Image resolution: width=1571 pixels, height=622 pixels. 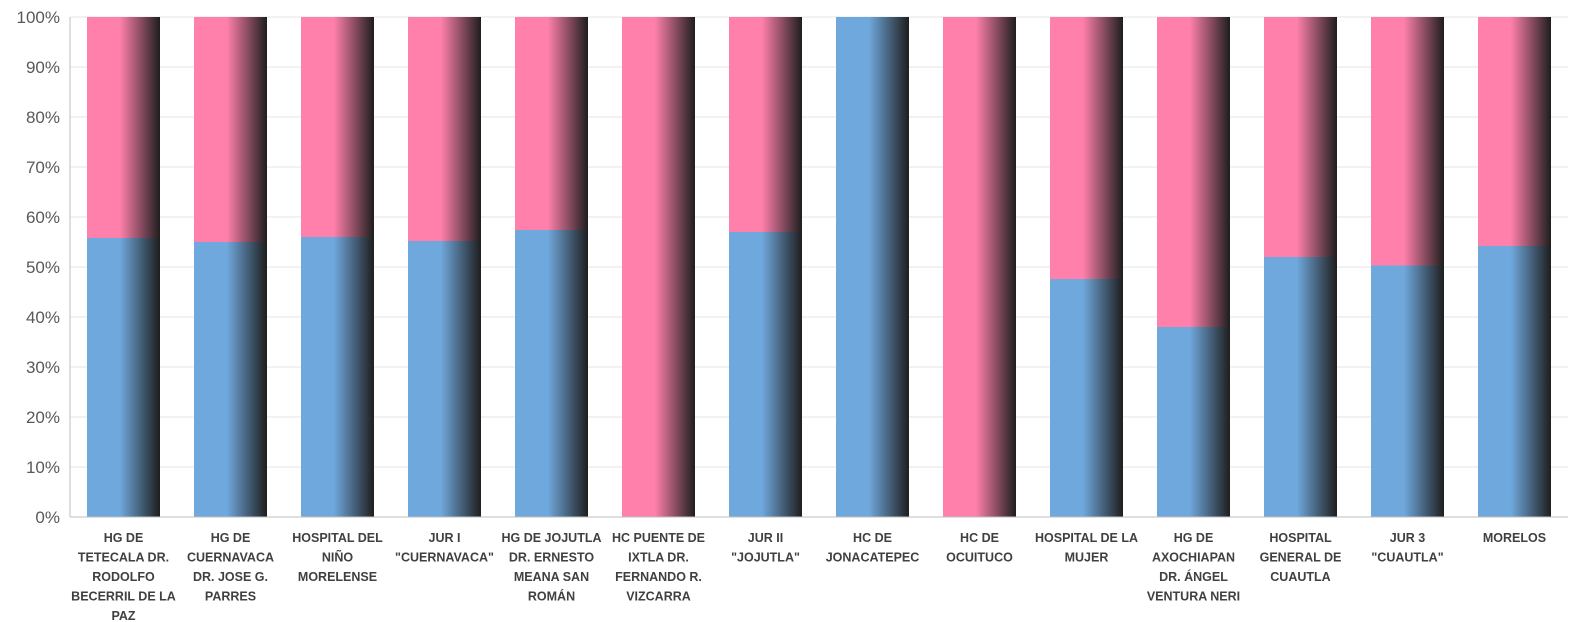 I want to click on x-tick-label: HG DE CUERNAVACA DR. JOSE G. PARRES, so click(x=230, y=567).